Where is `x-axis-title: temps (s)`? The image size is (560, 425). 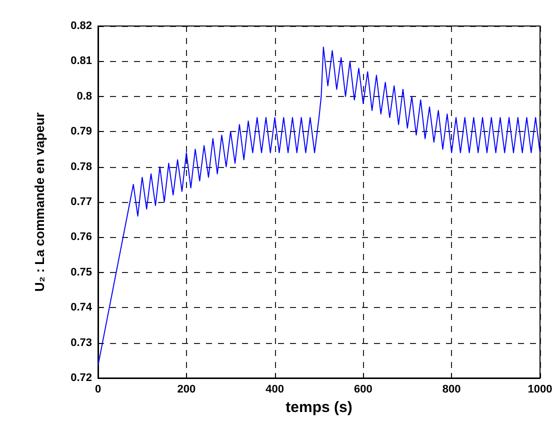
x-axis-title: temps (s) is located at coordinates (319, 407).